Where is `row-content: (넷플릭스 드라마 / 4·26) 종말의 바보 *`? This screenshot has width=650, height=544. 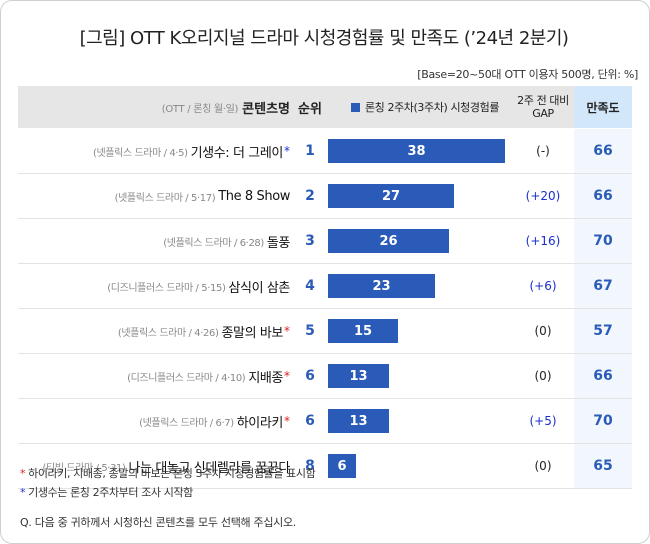 row-content: (넷플릭스 드라마 / 4·26) 종말의 바보 * is located at coordinates (154, 331).